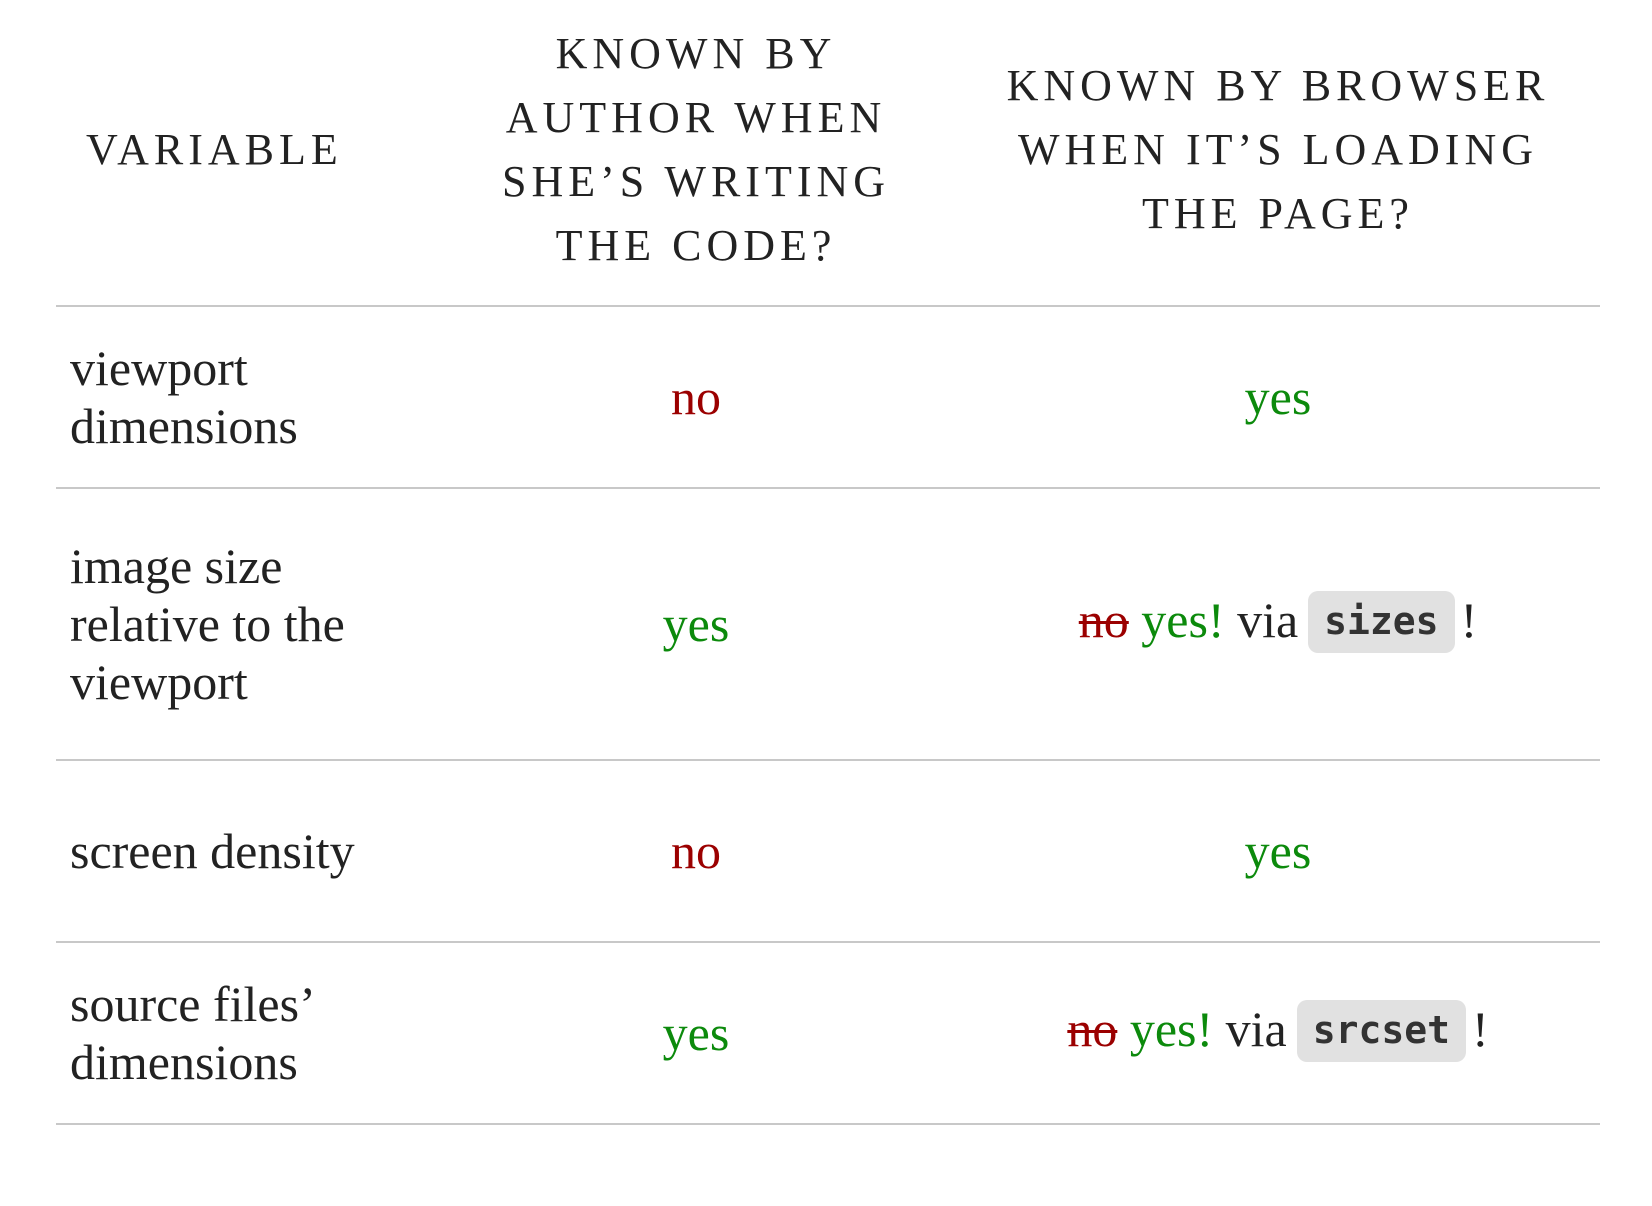  What do you see at coordinates (246, 1033) in the screenshot?
I see `variable-cell: source files’ dimensions` at bounding box center [246, 1033].